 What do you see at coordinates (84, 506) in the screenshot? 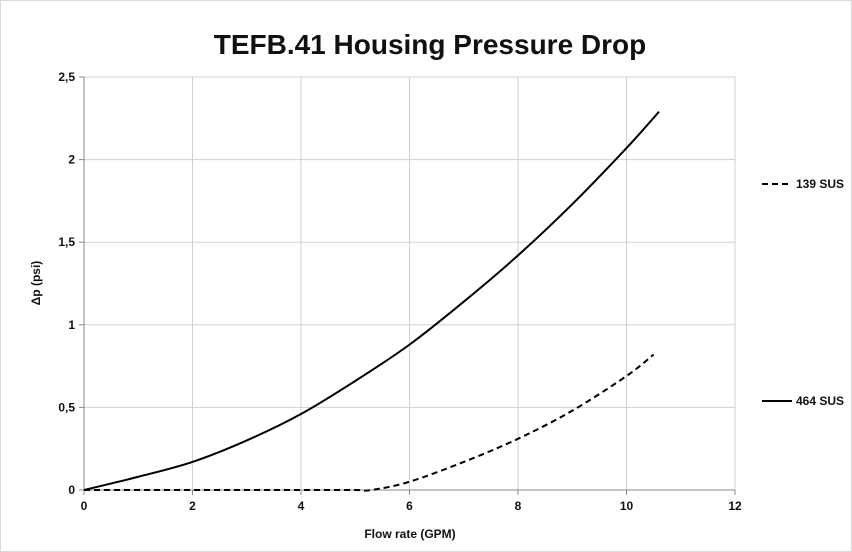
I see `x-tick-label: 0` at bounding box center [84, 506].